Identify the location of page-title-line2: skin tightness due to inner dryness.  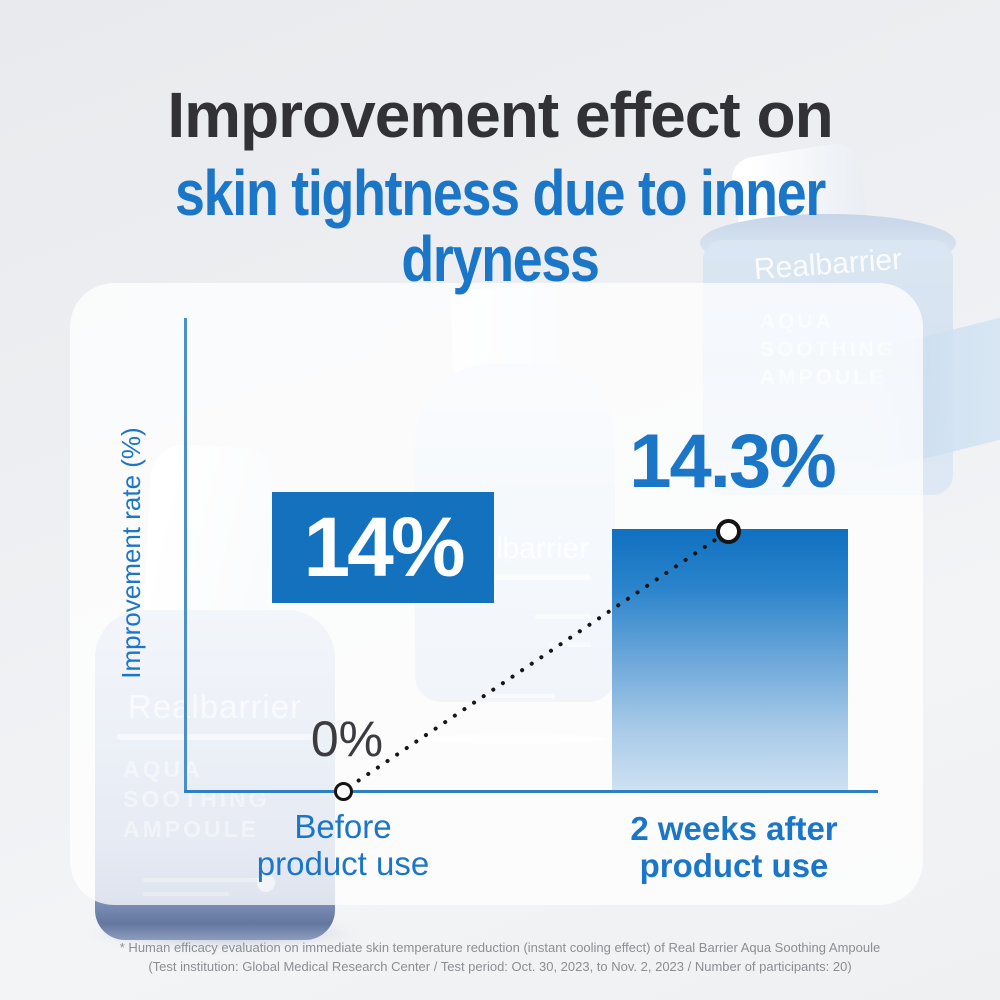
(500, 226).